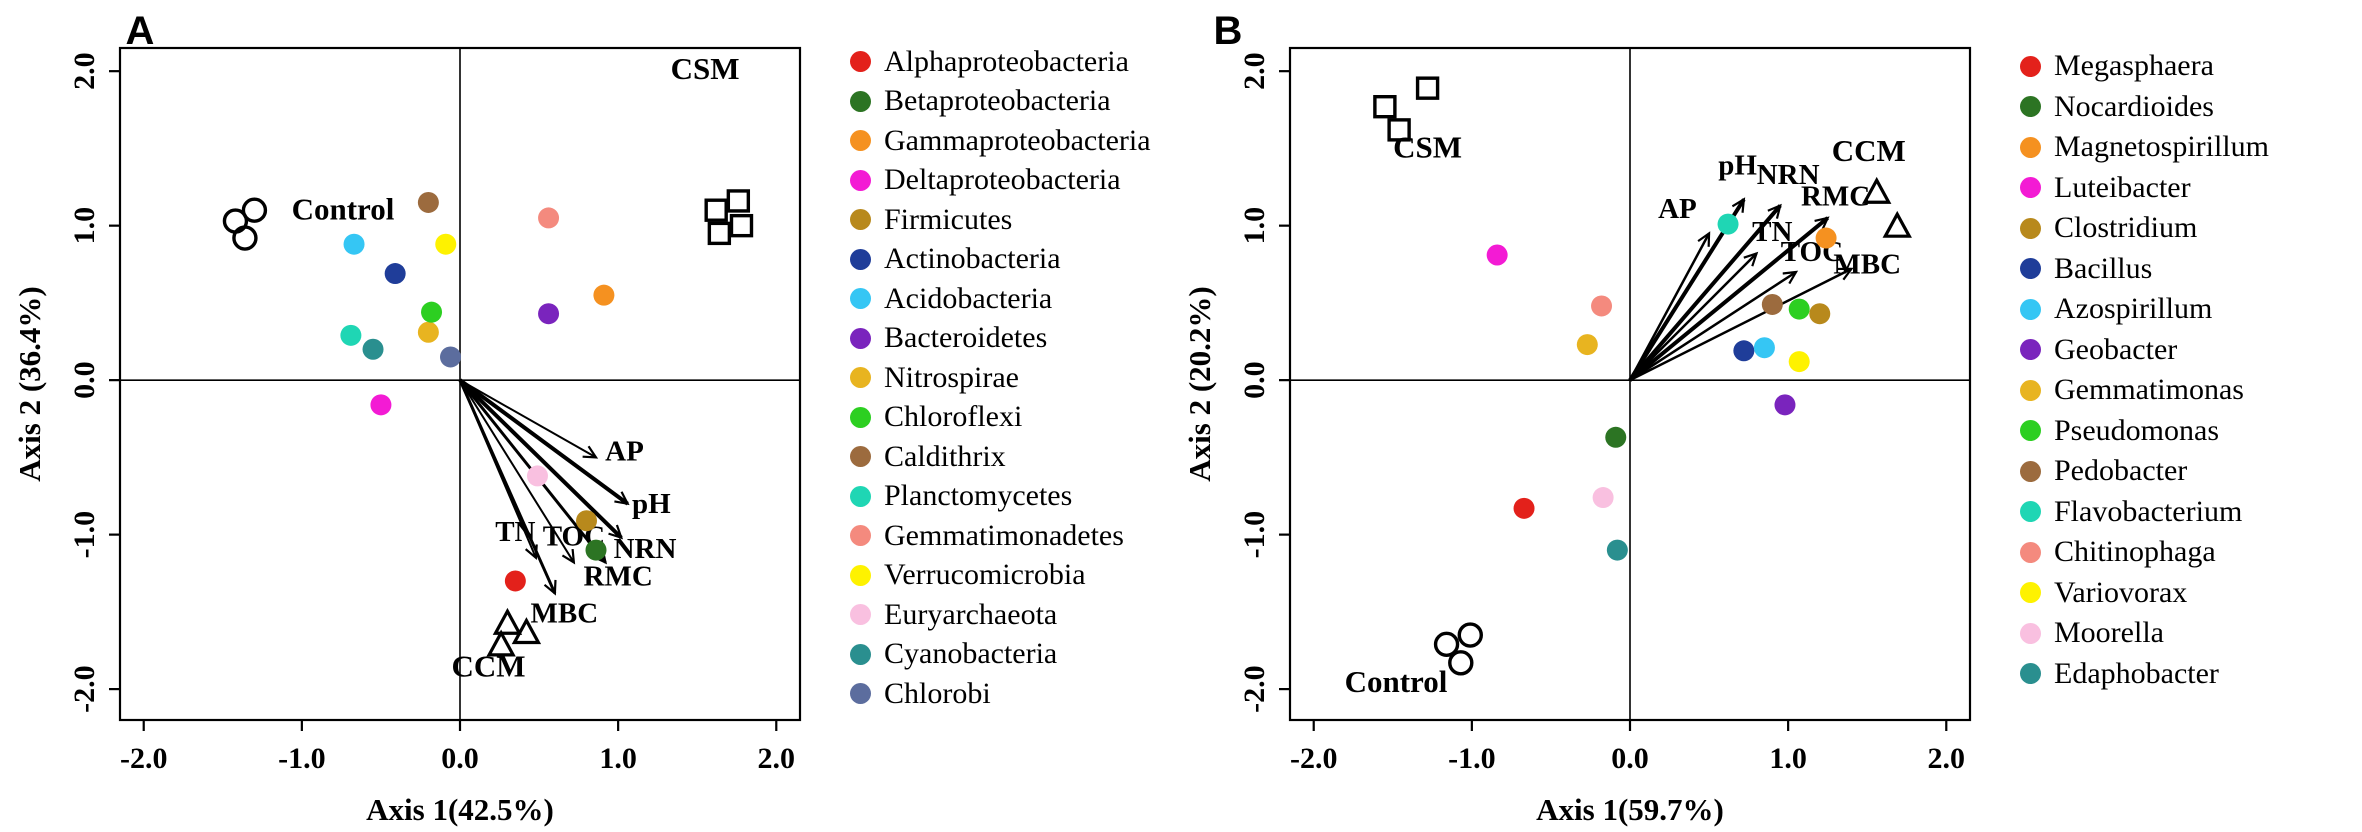  What do you see at coordinates (1010, 655) in the screenshot?
I see `legend-item: Cyanobacteria` at bounding box center [1010, 655].